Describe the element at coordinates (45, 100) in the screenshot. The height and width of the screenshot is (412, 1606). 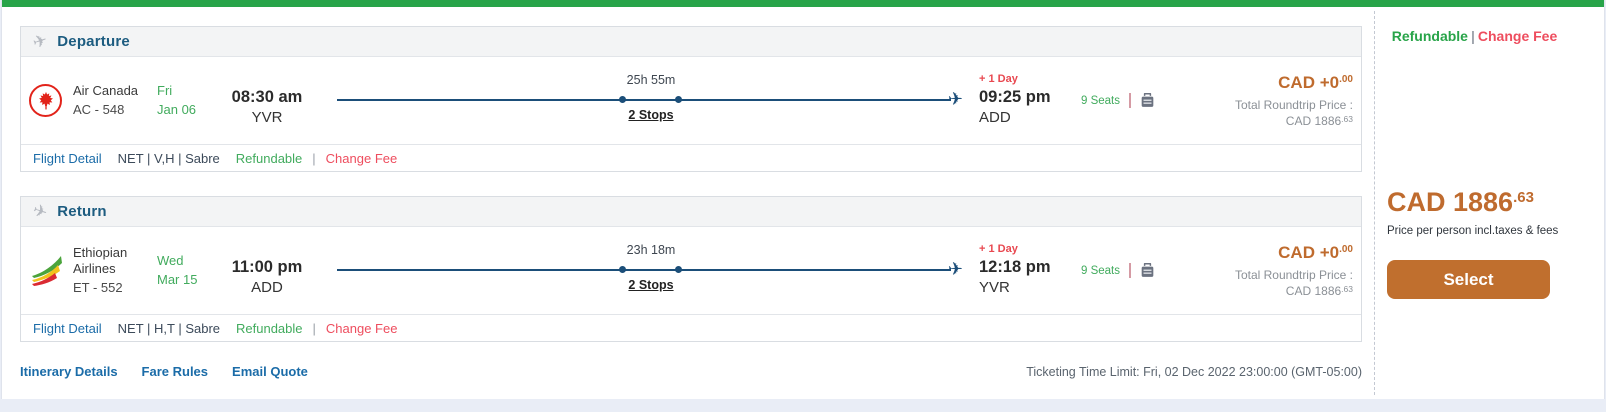
I see `air-canada-logo-icon` at that location.